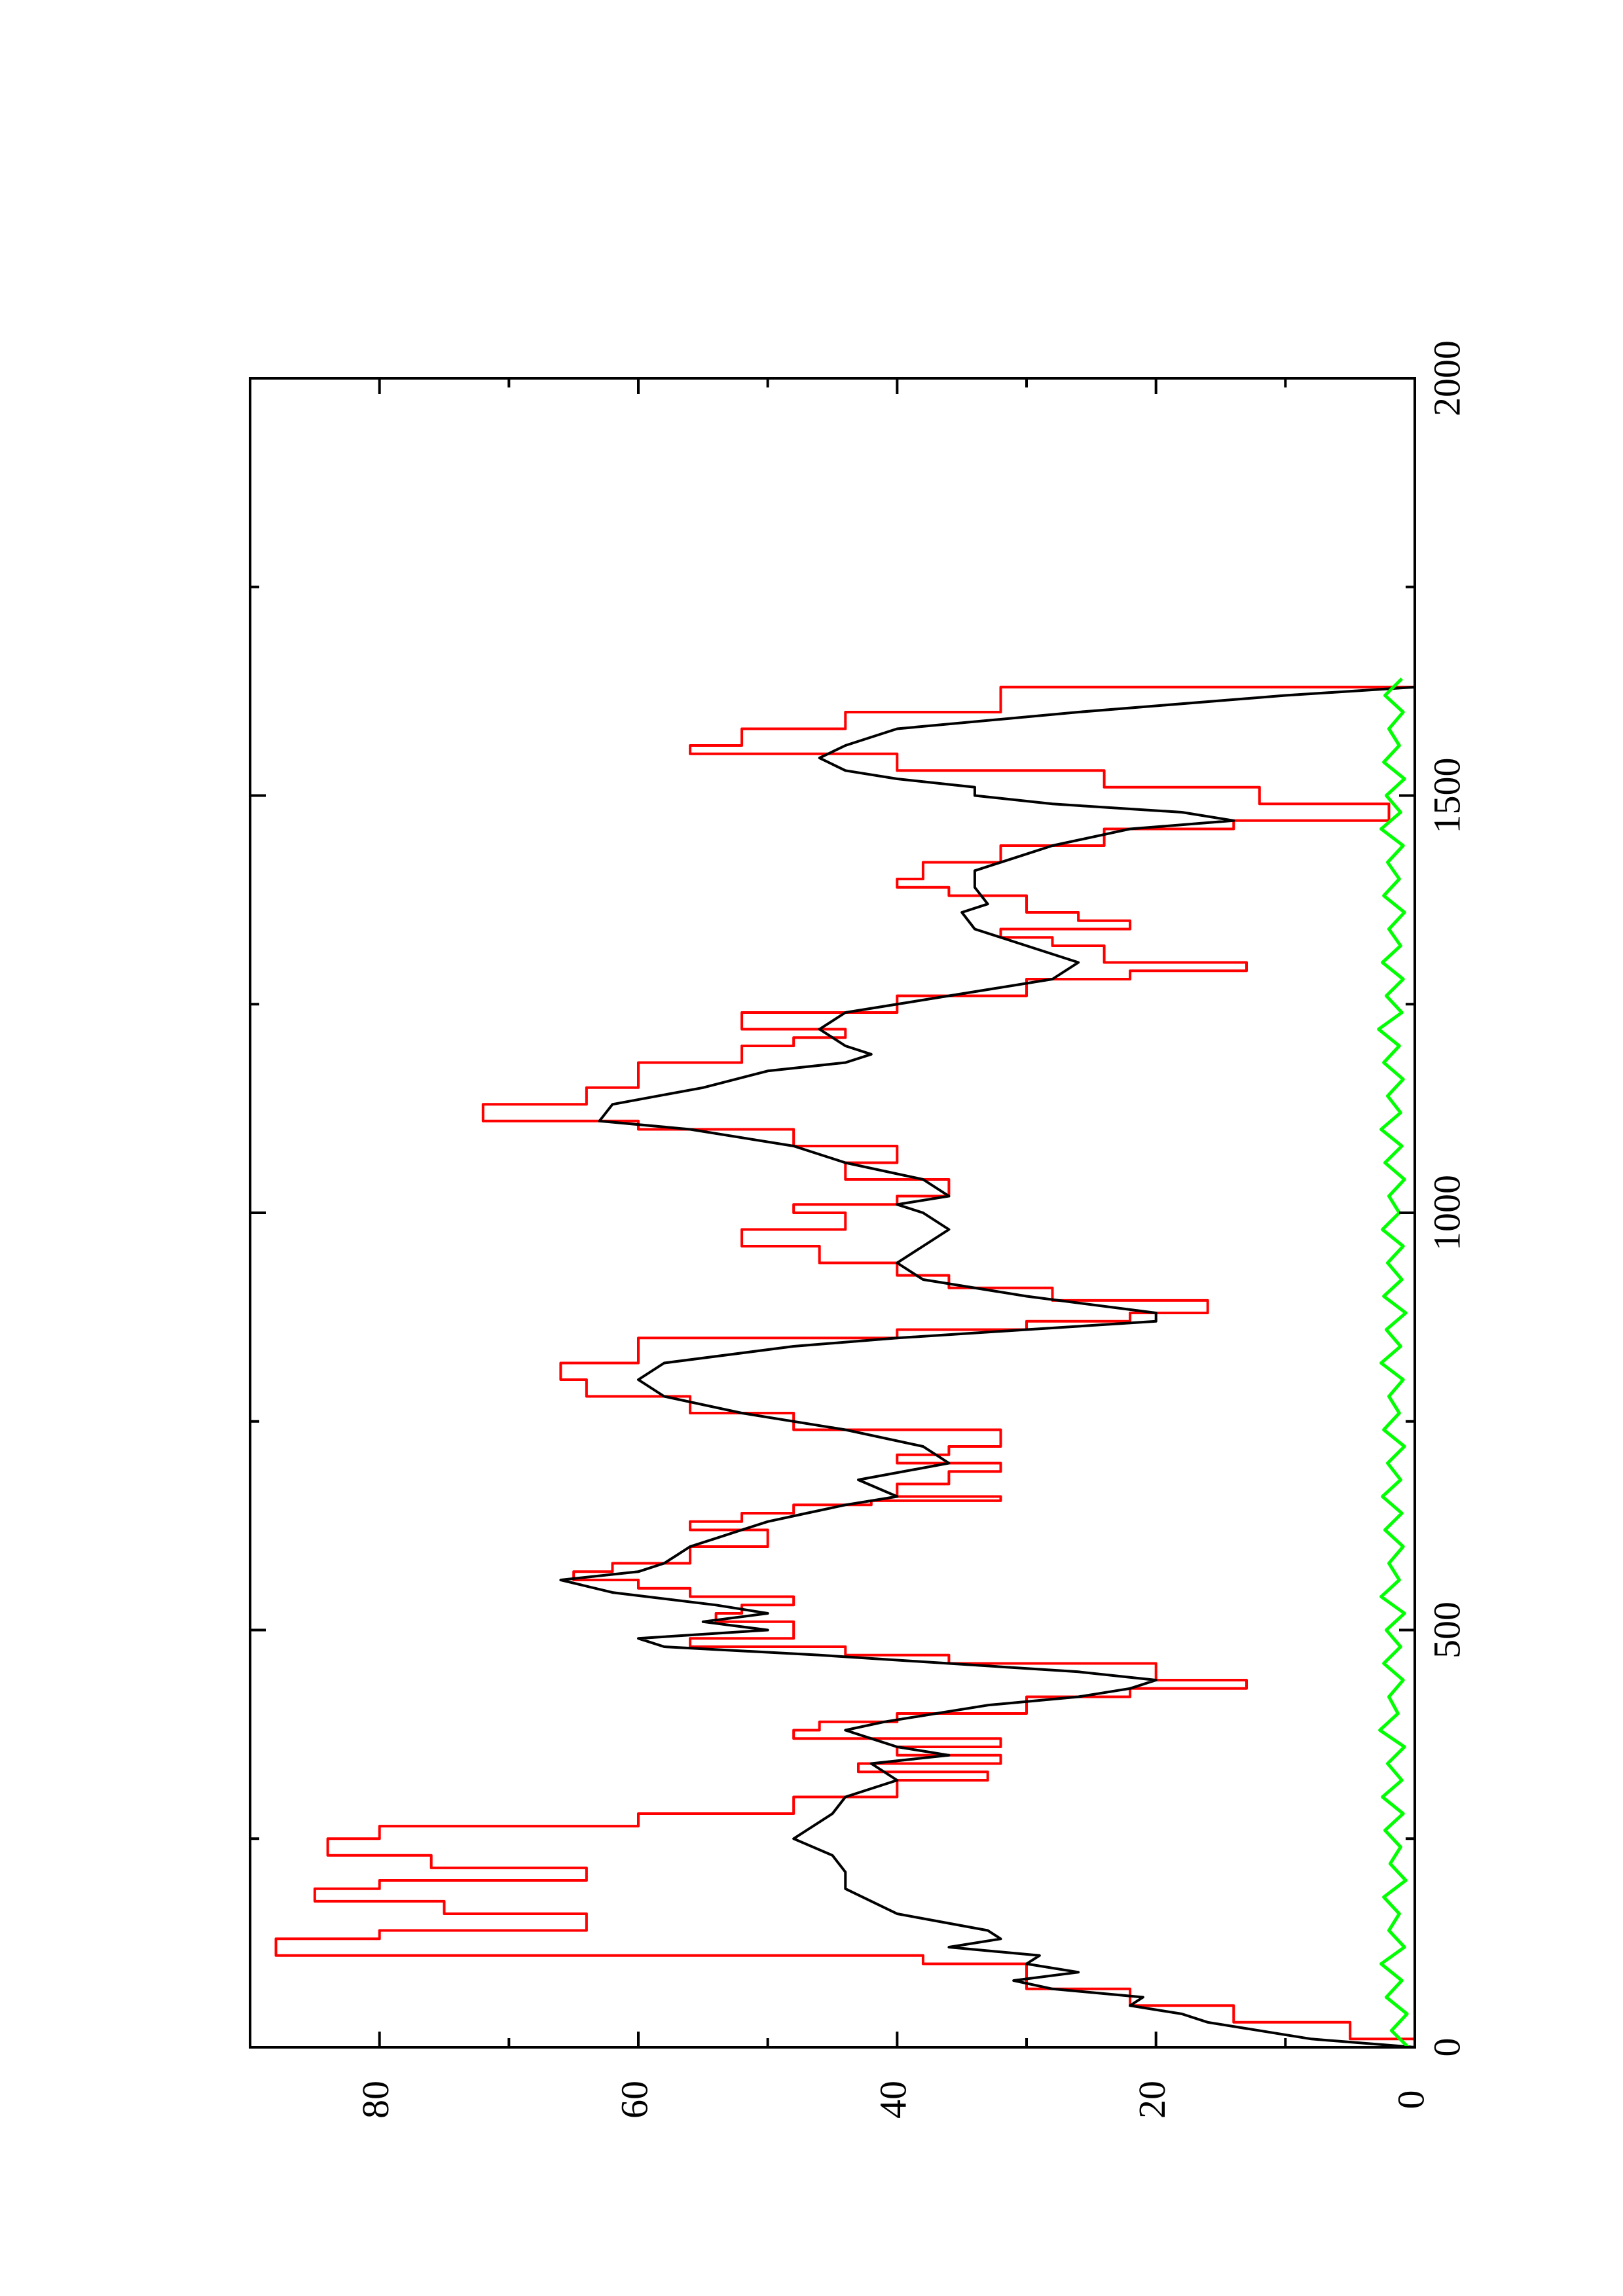 The width and height of the screenshot is (1623, 2296). Describe the element at coordinates (1446, 1630) in the screenshot. I see `x-tick-label: 500` at that location.